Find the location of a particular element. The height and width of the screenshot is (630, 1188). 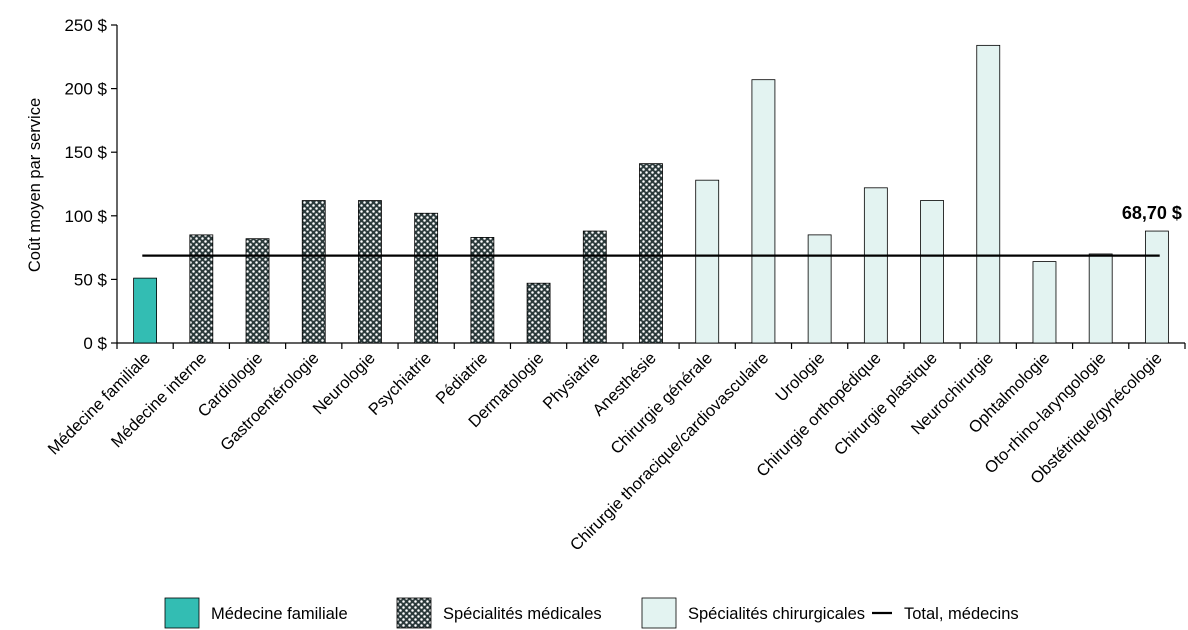

x-category-label: Chirurgie générale is located at coordinates (661, 403).